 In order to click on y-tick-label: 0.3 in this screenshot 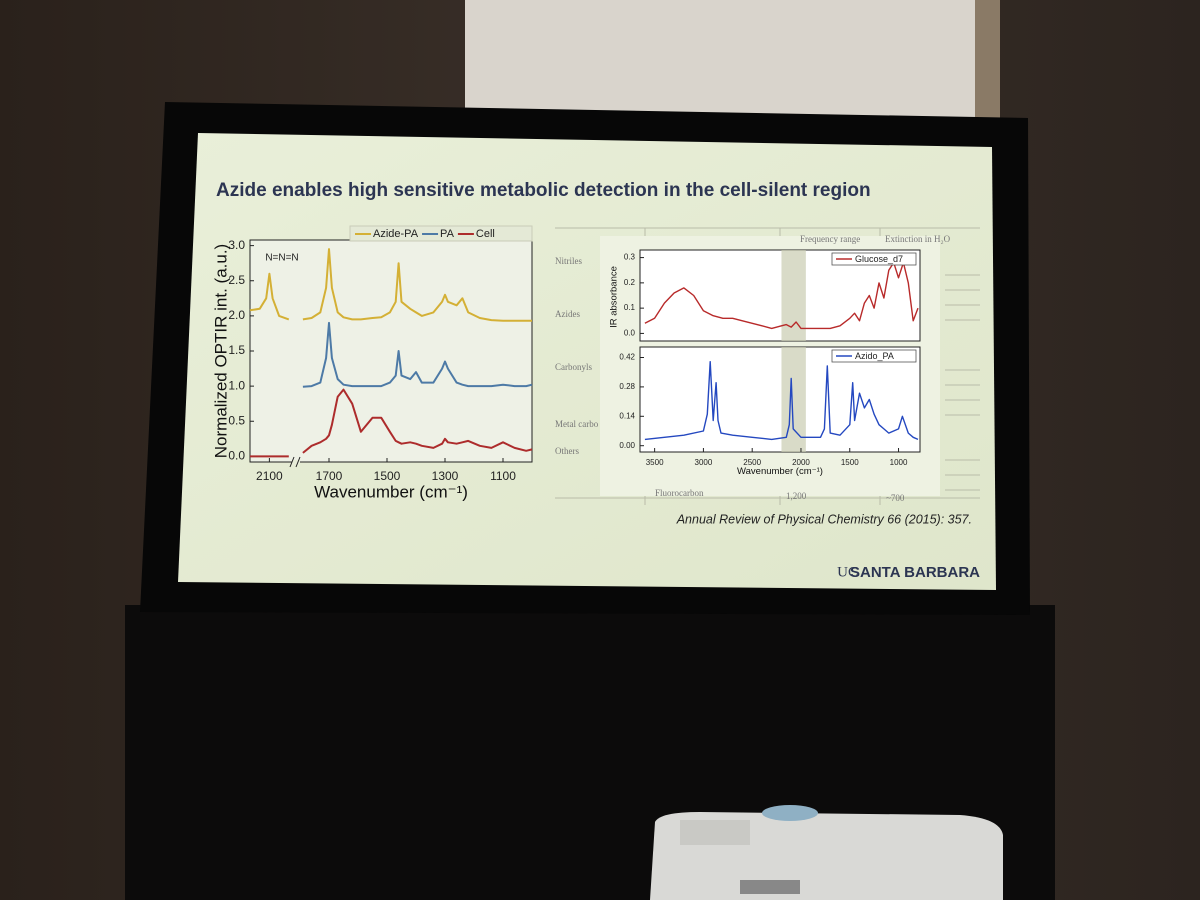, I will do `click(630, 257)`.